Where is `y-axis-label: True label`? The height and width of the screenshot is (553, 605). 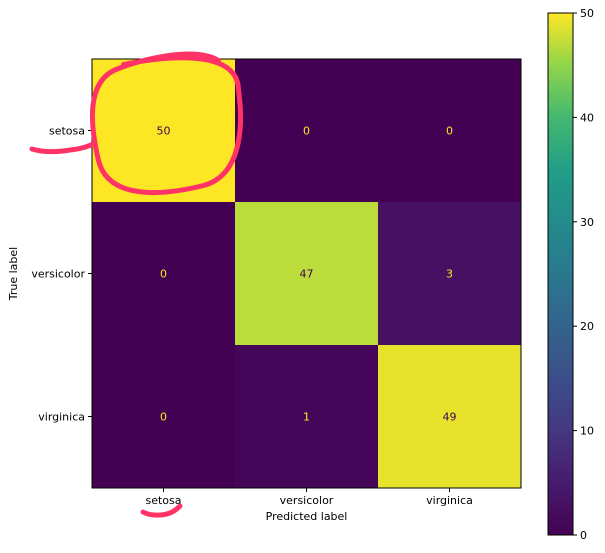
y-axis-label: True label is located at coordinates (13, 274).